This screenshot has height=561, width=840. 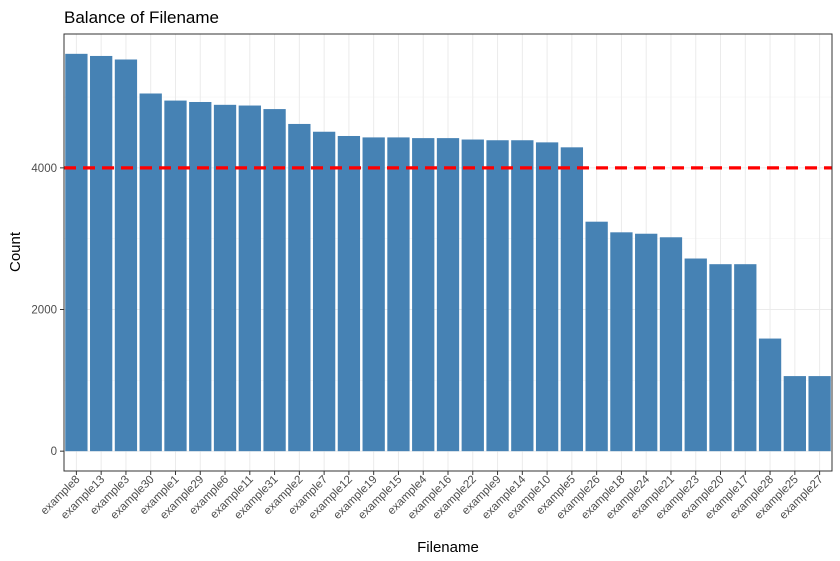 I want to click on bar-example9, so click(x=497, y=296).